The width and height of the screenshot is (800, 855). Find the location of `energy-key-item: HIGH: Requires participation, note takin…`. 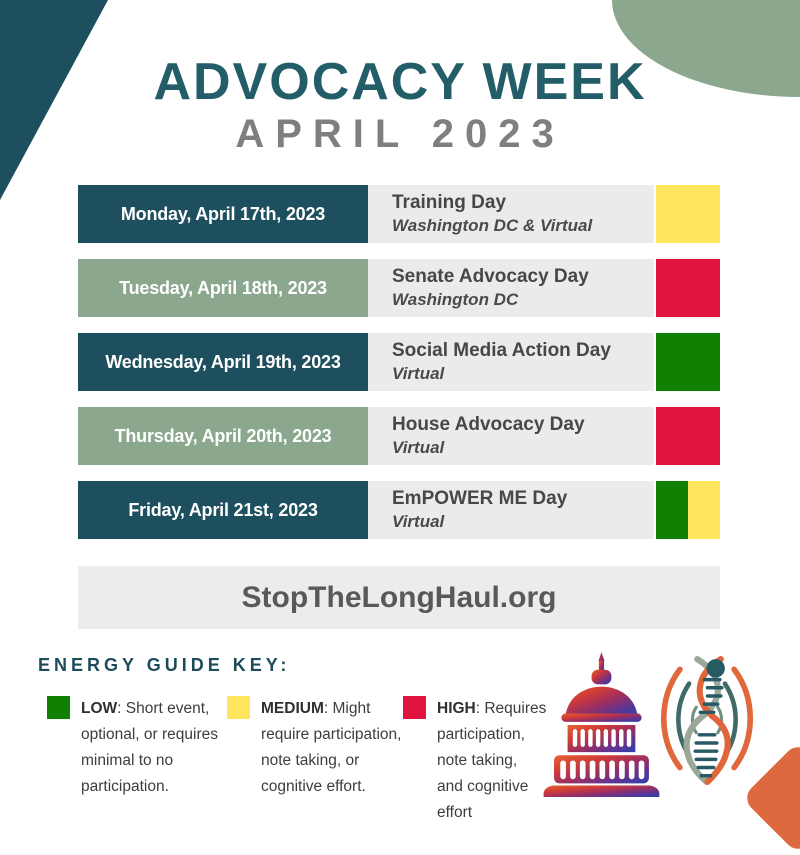

energy-key-item: HIGH: Requires participation, note takin… is located at coordinates (475, 761).